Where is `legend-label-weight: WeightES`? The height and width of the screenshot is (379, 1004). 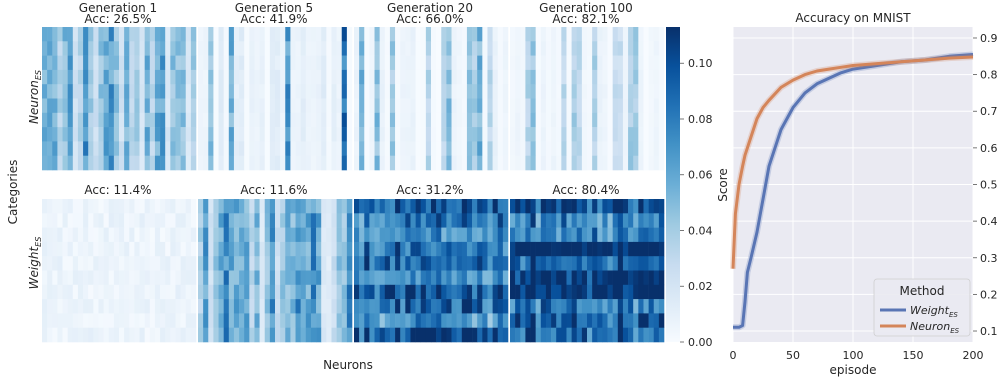 legend-label-weight: WeightES is located at coordinates (934, 311).